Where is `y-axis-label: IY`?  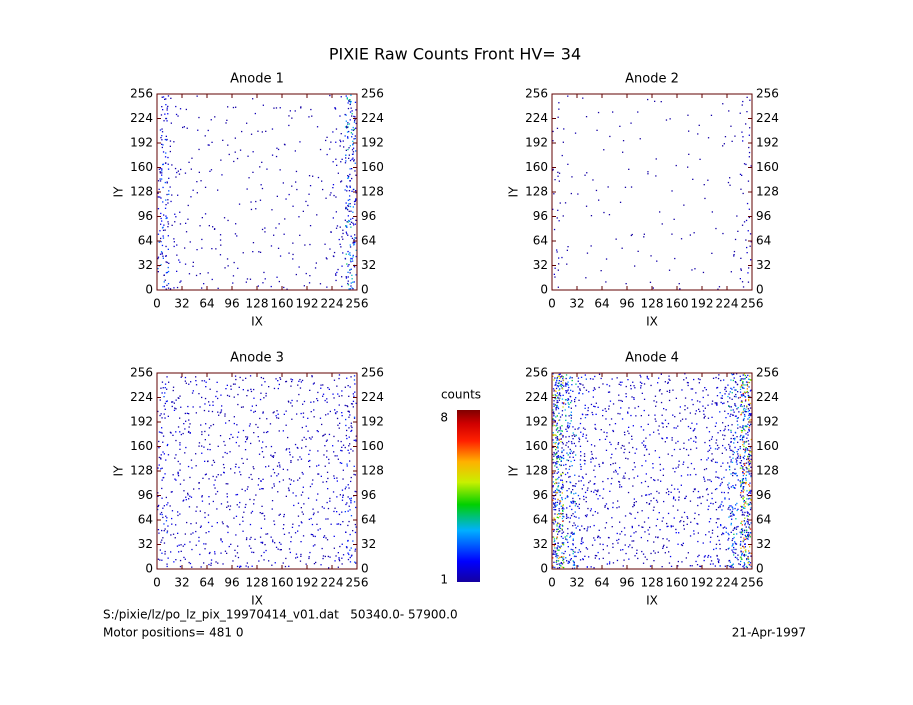 y-axis-label: IY is located at coordinates (119, 192).